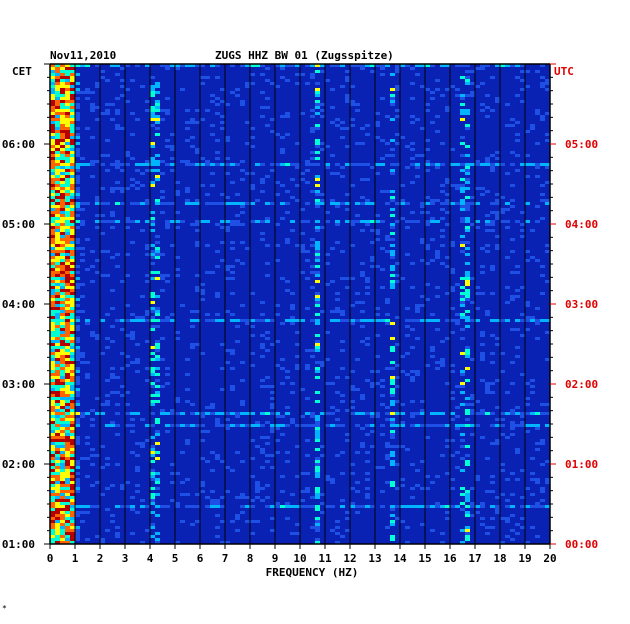 The image size is (630, 624). I want to click on footer-mark: *, so click(4, 608).